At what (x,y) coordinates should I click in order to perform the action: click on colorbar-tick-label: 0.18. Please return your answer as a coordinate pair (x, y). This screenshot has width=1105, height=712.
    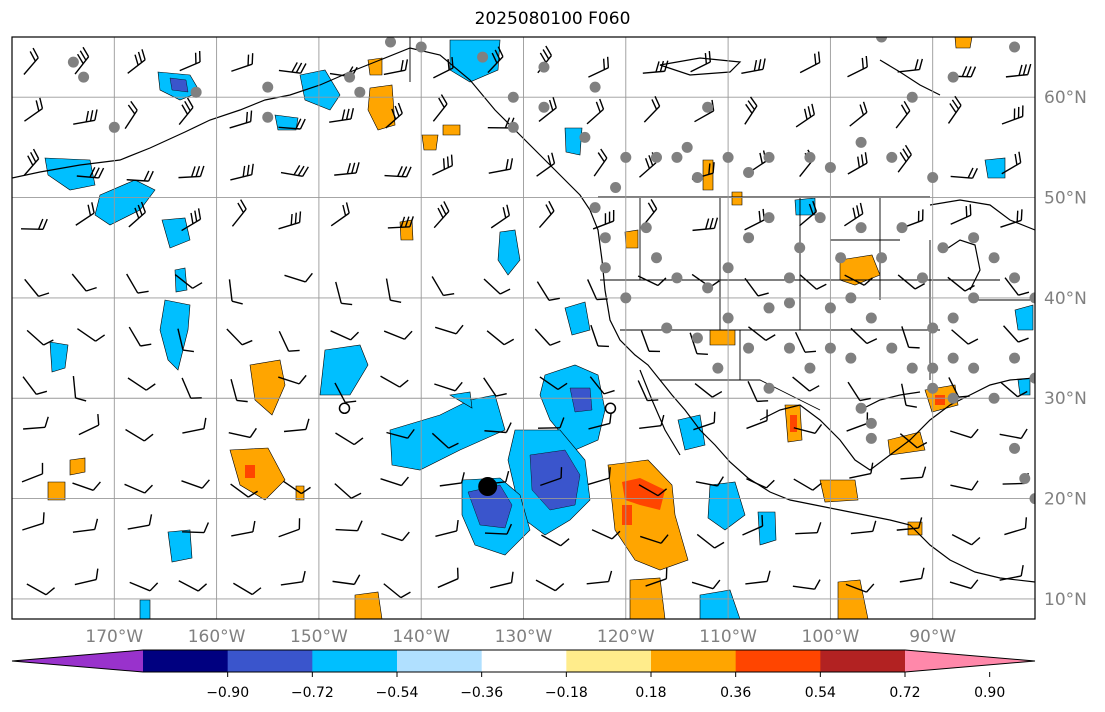
    Looking at the image, I should click on (650, 693).